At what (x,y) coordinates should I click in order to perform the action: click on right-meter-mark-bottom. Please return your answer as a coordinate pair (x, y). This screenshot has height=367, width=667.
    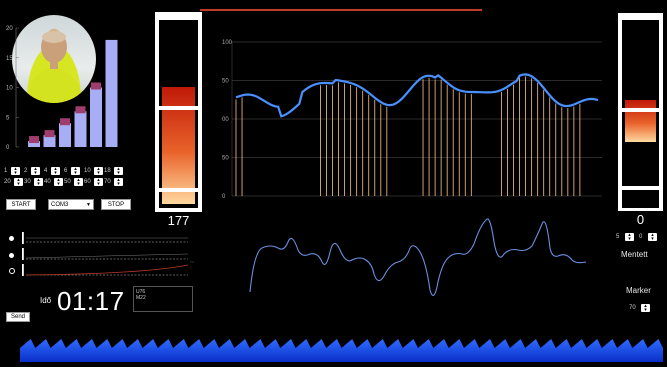
    Looking at the image, I should click on (640, 188).